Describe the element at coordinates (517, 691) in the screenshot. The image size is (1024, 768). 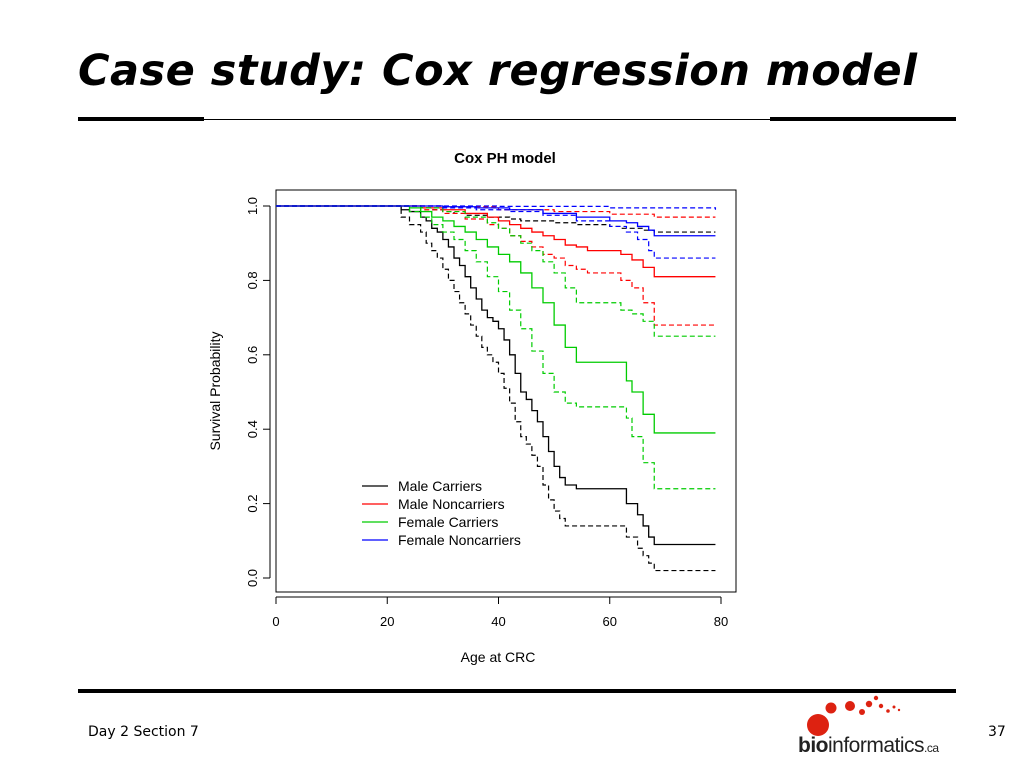
I see `footer-rule` at that location.